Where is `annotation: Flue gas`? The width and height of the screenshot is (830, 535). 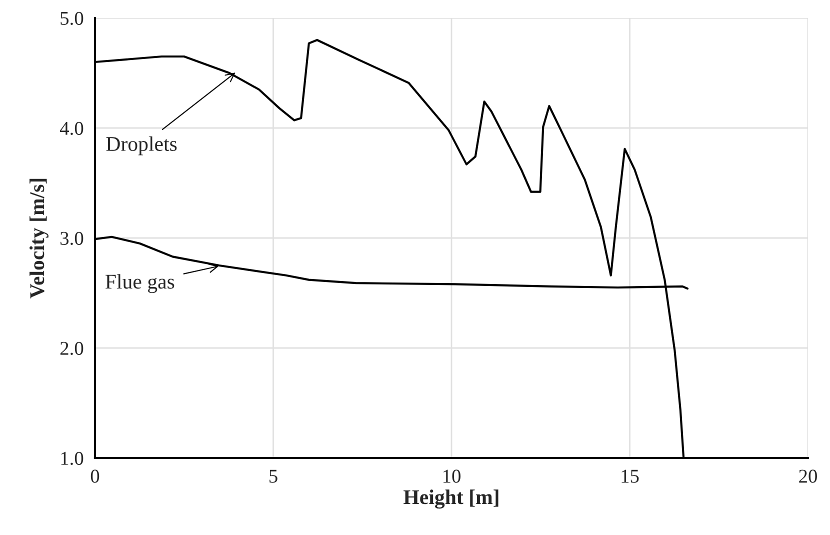
annotation: Flue gas is located at coordinates (139, 284).